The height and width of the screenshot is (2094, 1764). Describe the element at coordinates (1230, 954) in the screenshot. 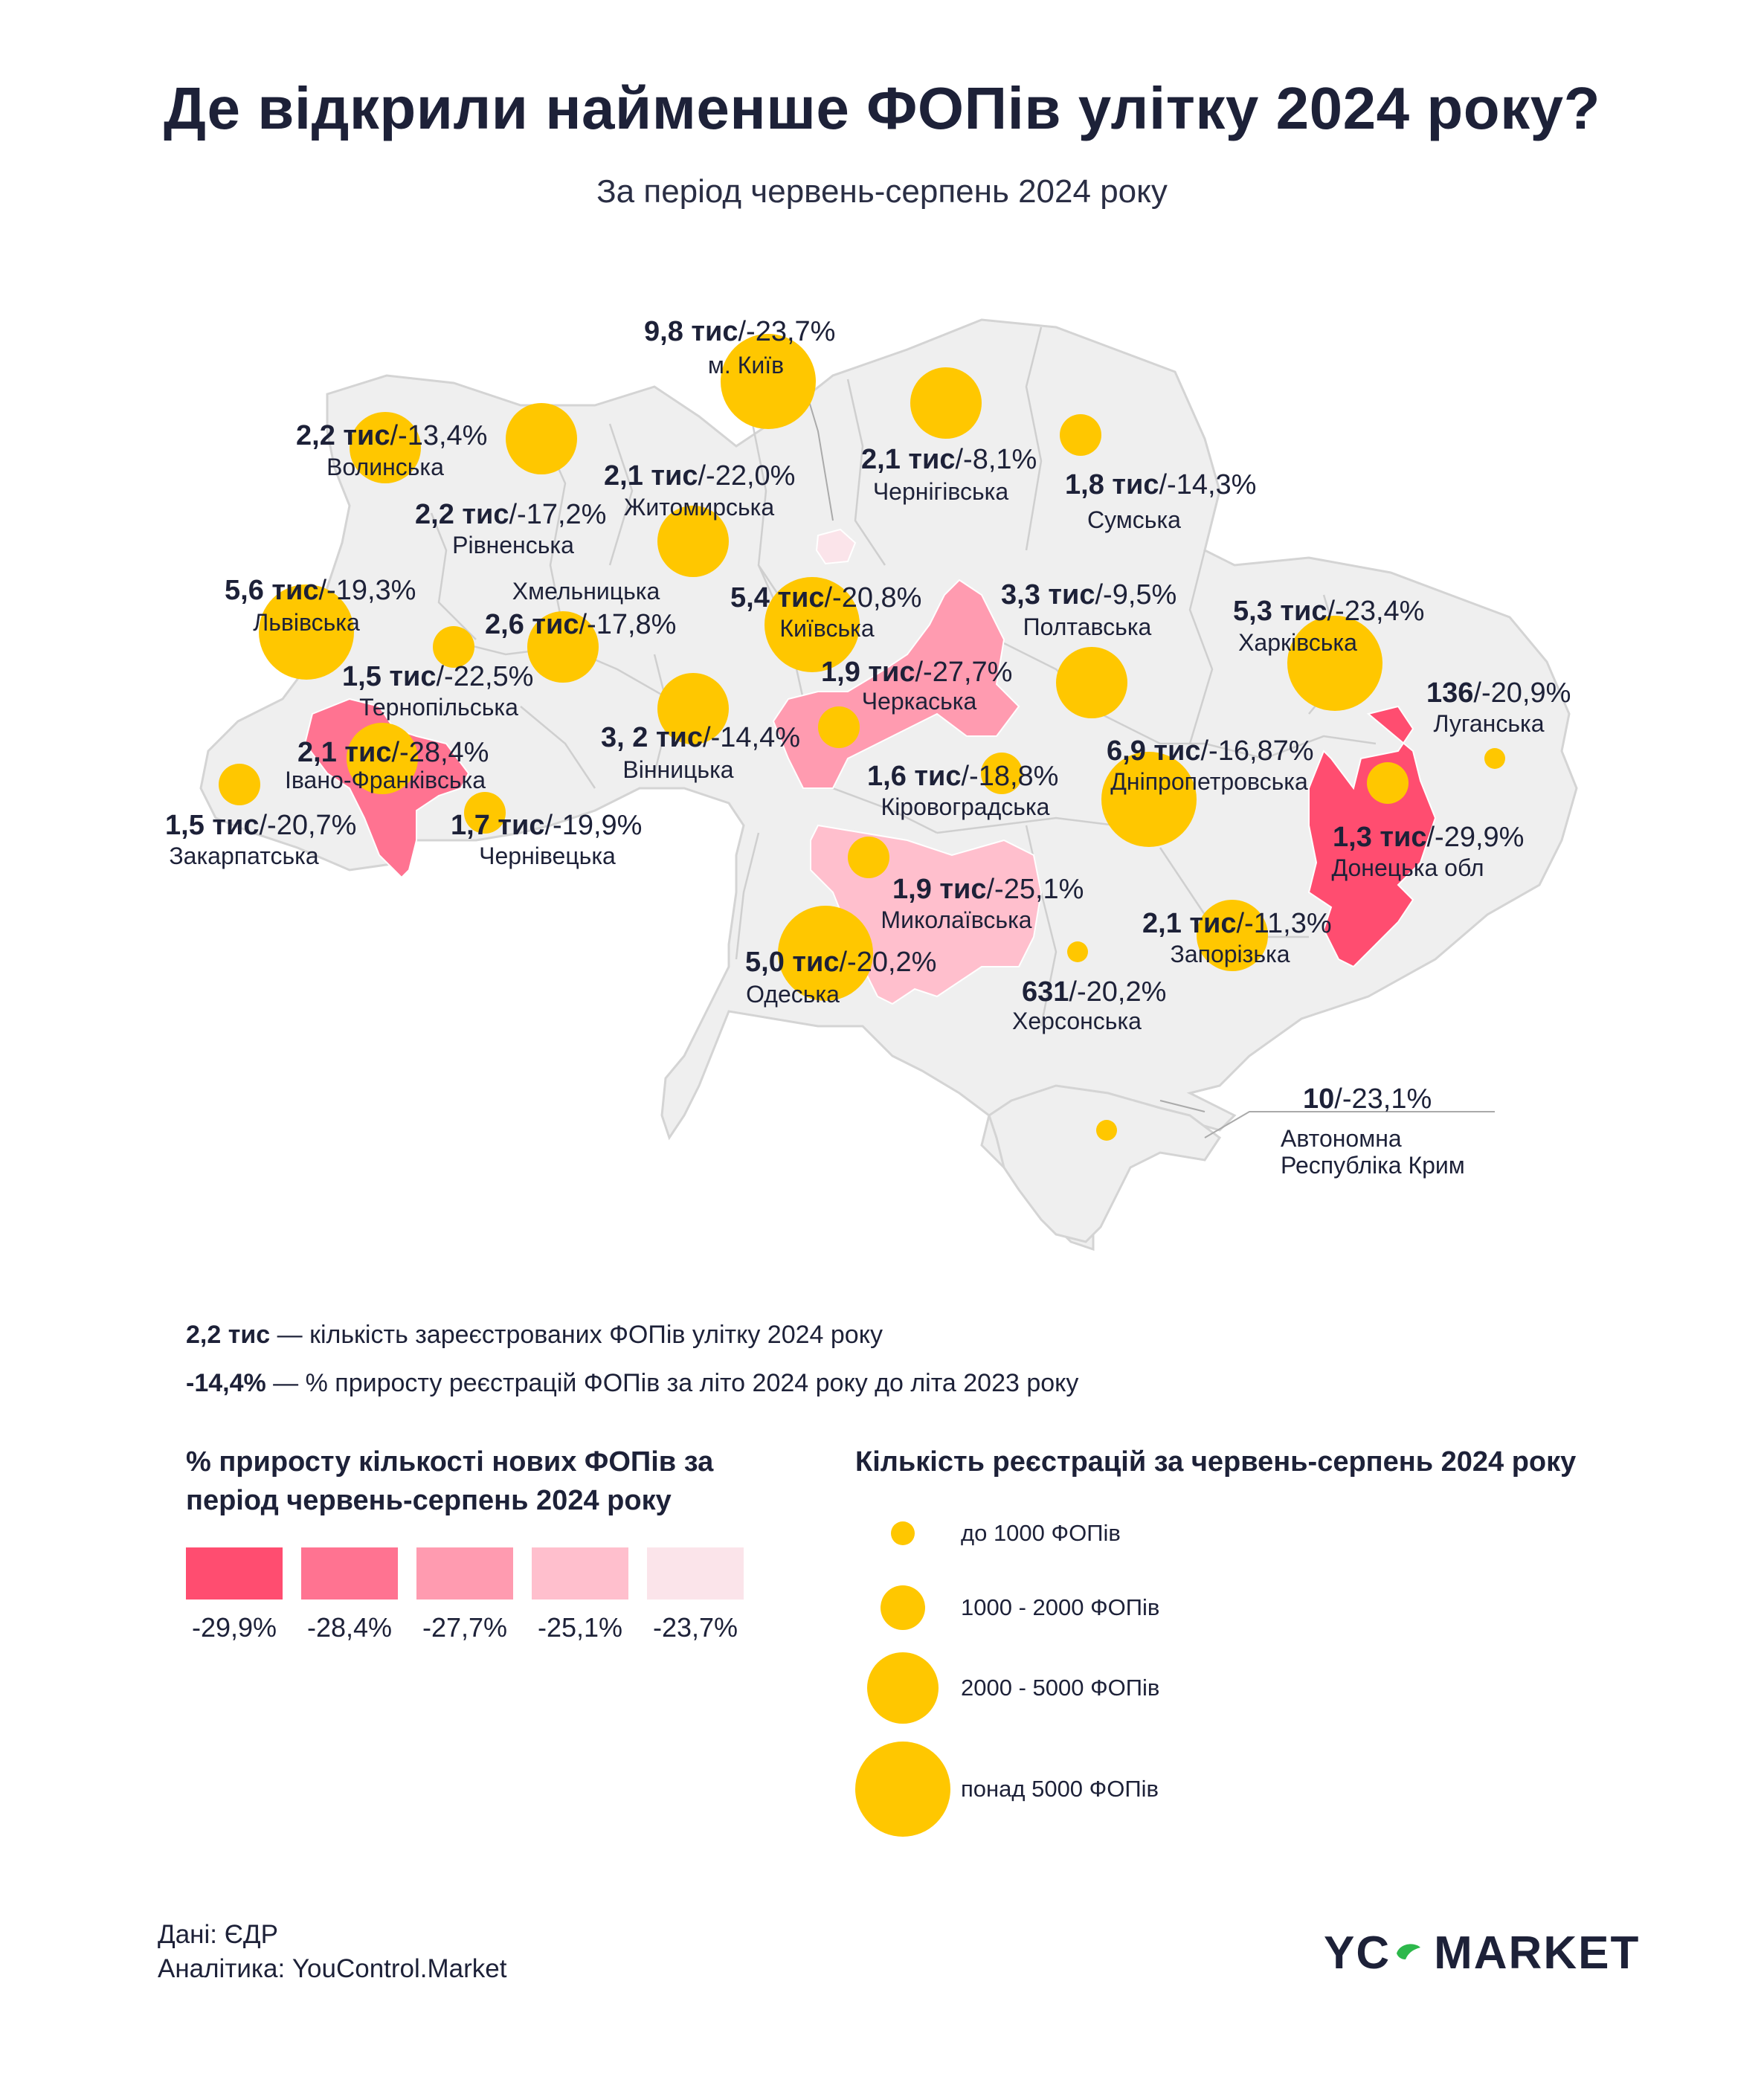

I see `region-name-zaporizka: Запорізька` at that location.